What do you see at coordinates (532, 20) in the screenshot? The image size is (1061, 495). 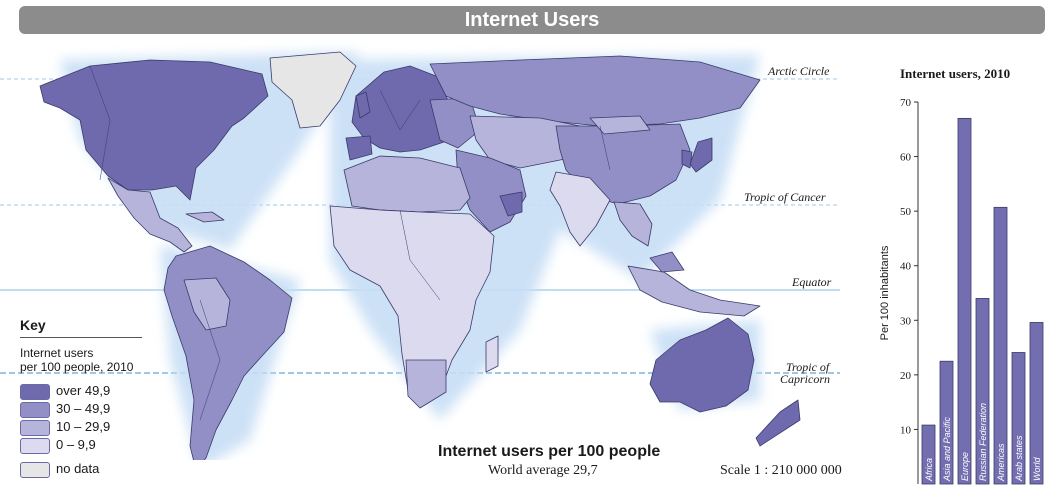 I see `page-title: Internet Users` at bounding box center [532, 20].